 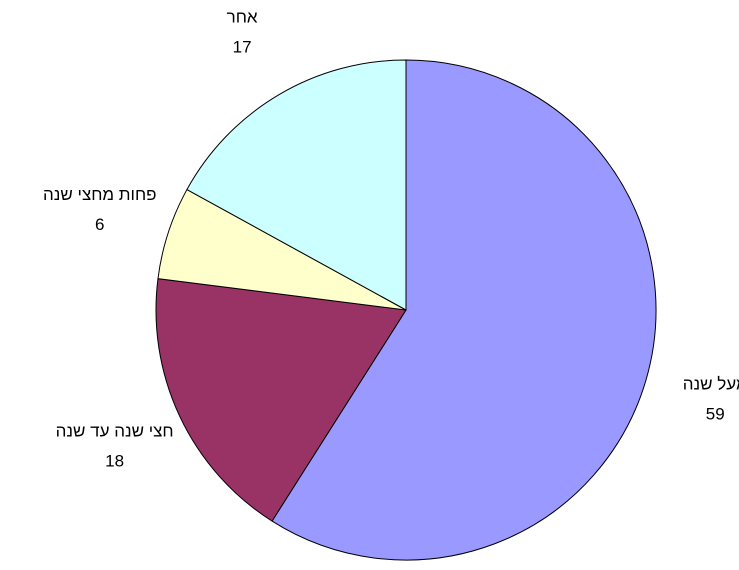 What do you see at coordinates (242, 46) in the screenshot?
I see `slice-value: 17` at bounding box center [242, 46].